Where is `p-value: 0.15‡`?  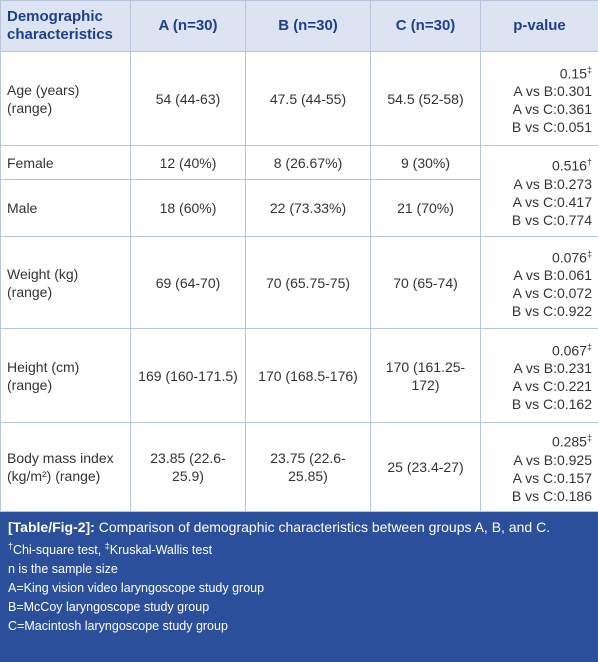
p-value: 0.15‡ is located at coordinates (539, 72).